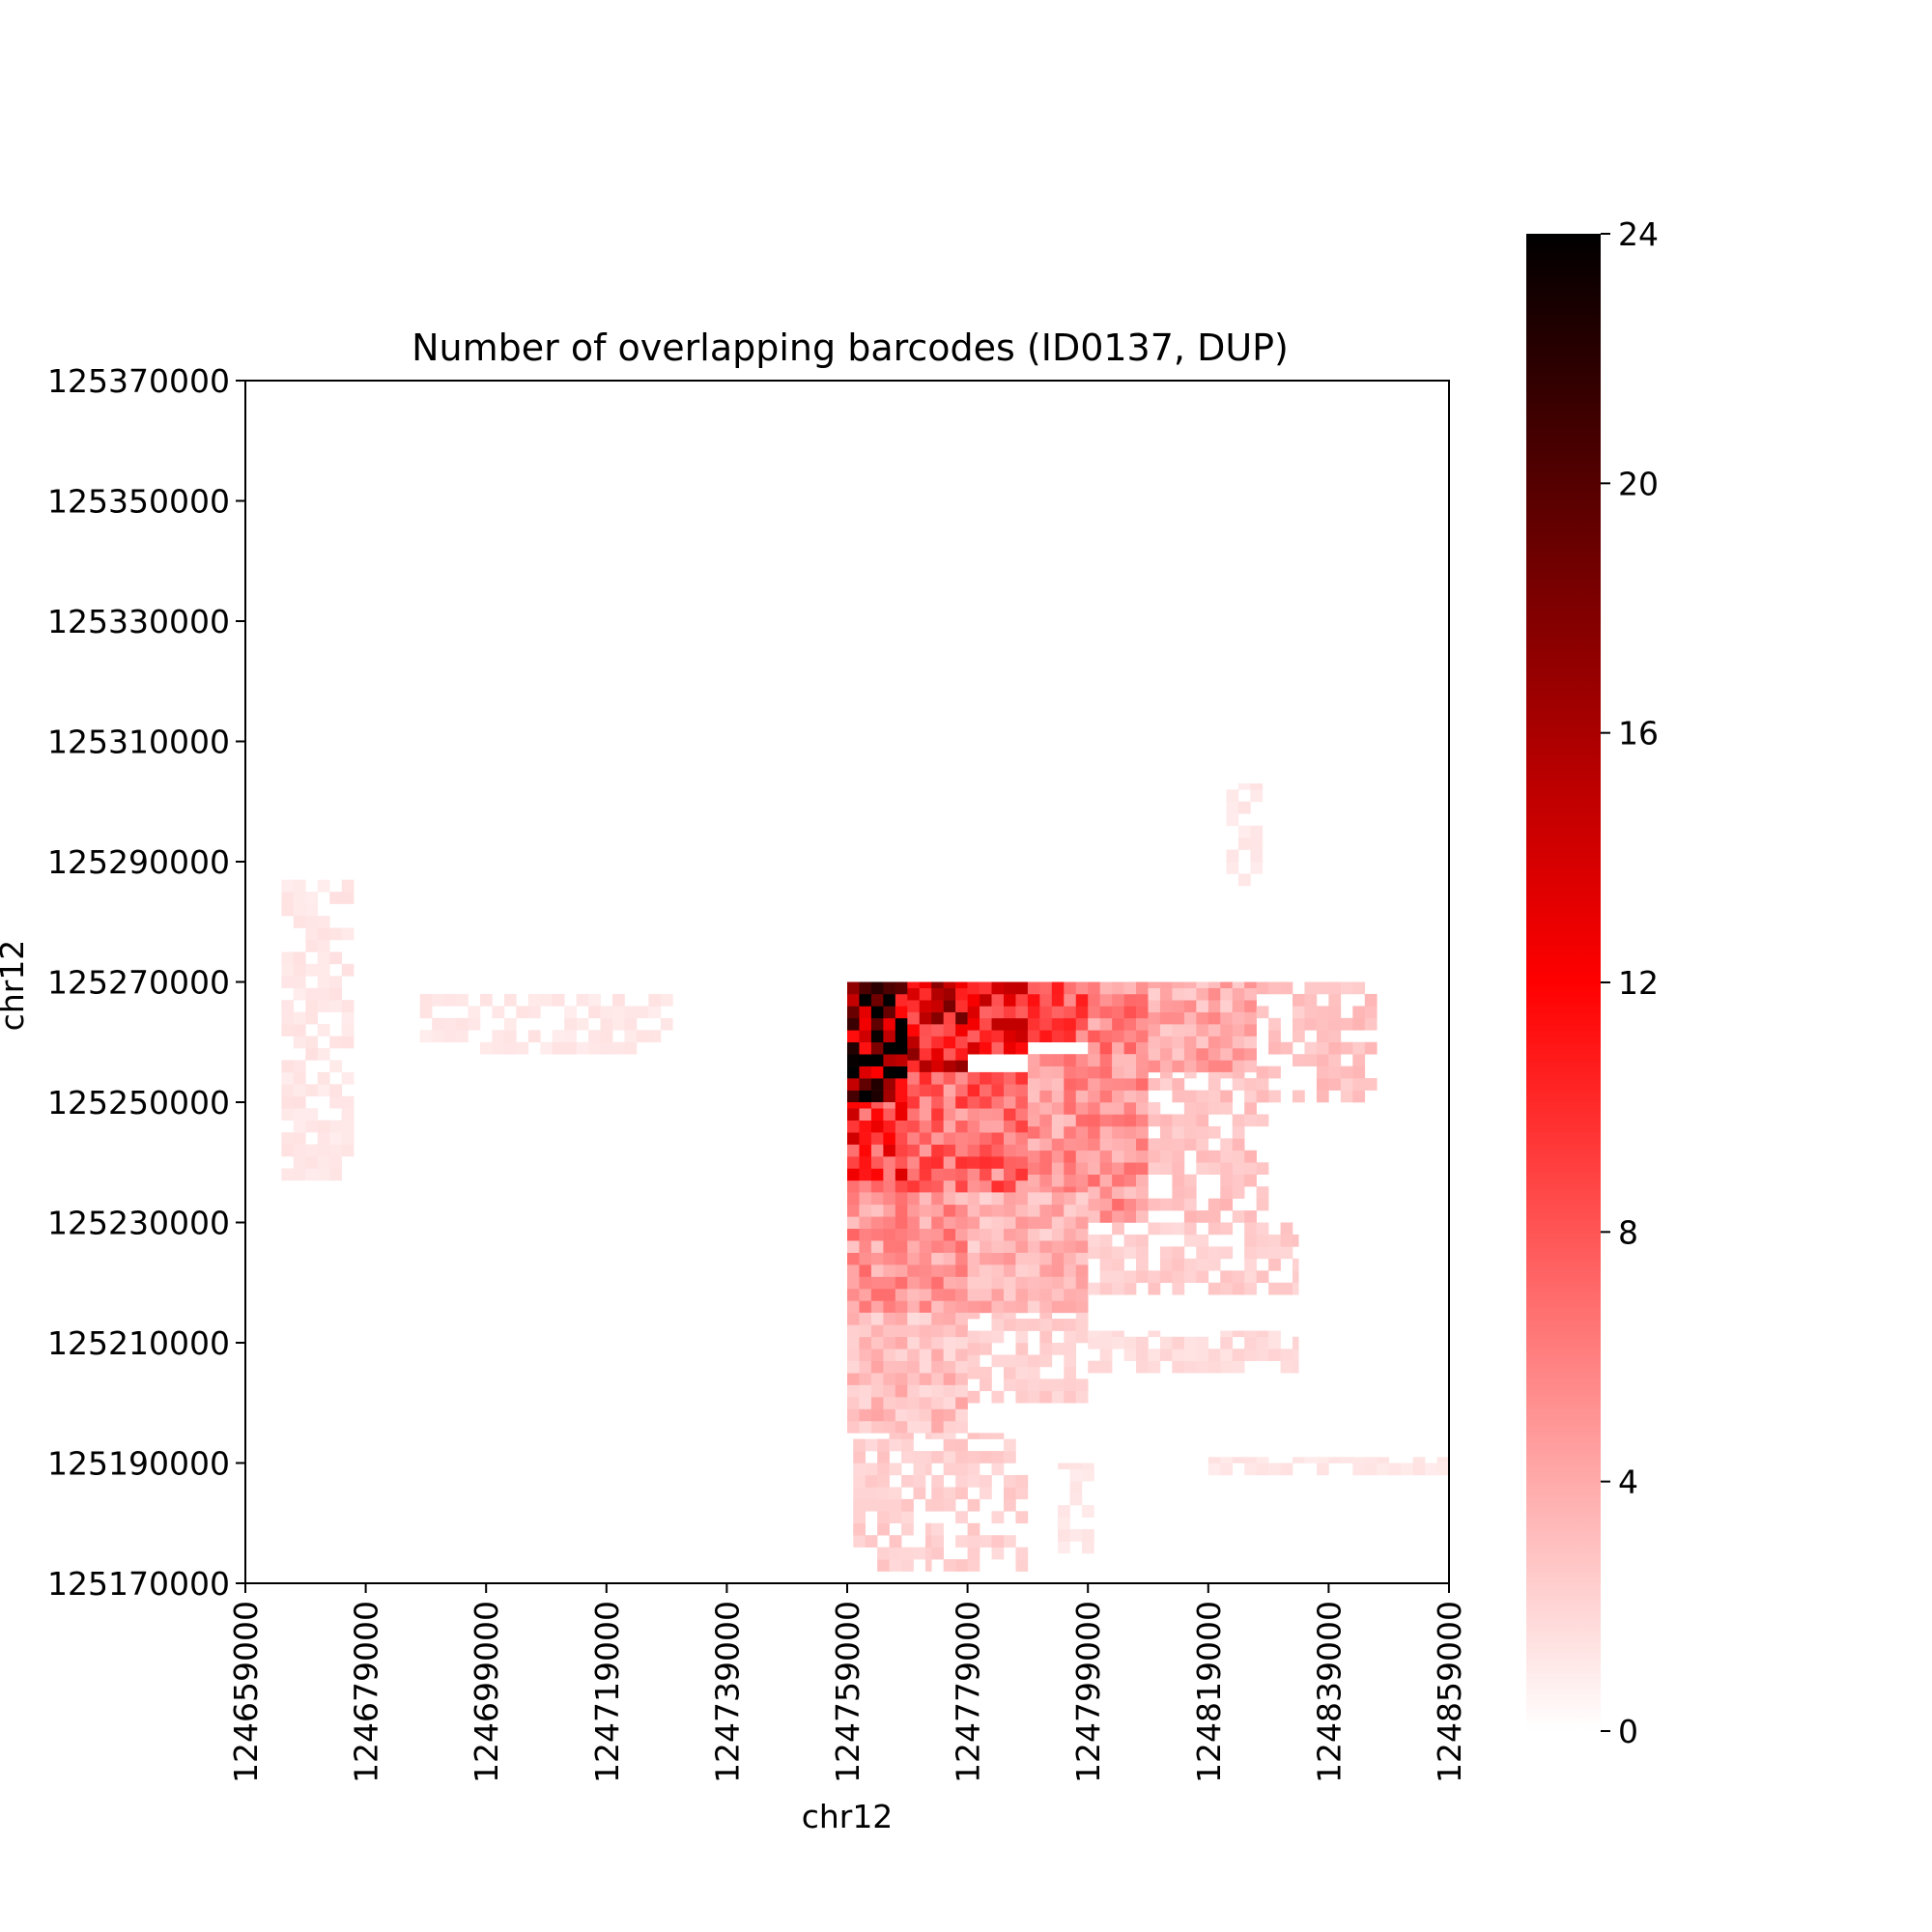 The width and height of the screenshot is (1932, 1932). What do you see at coordinates (1638, 983) in the screenshot?
I see `colorbar-tick-label: 12` at bounding box center [1638, 983].